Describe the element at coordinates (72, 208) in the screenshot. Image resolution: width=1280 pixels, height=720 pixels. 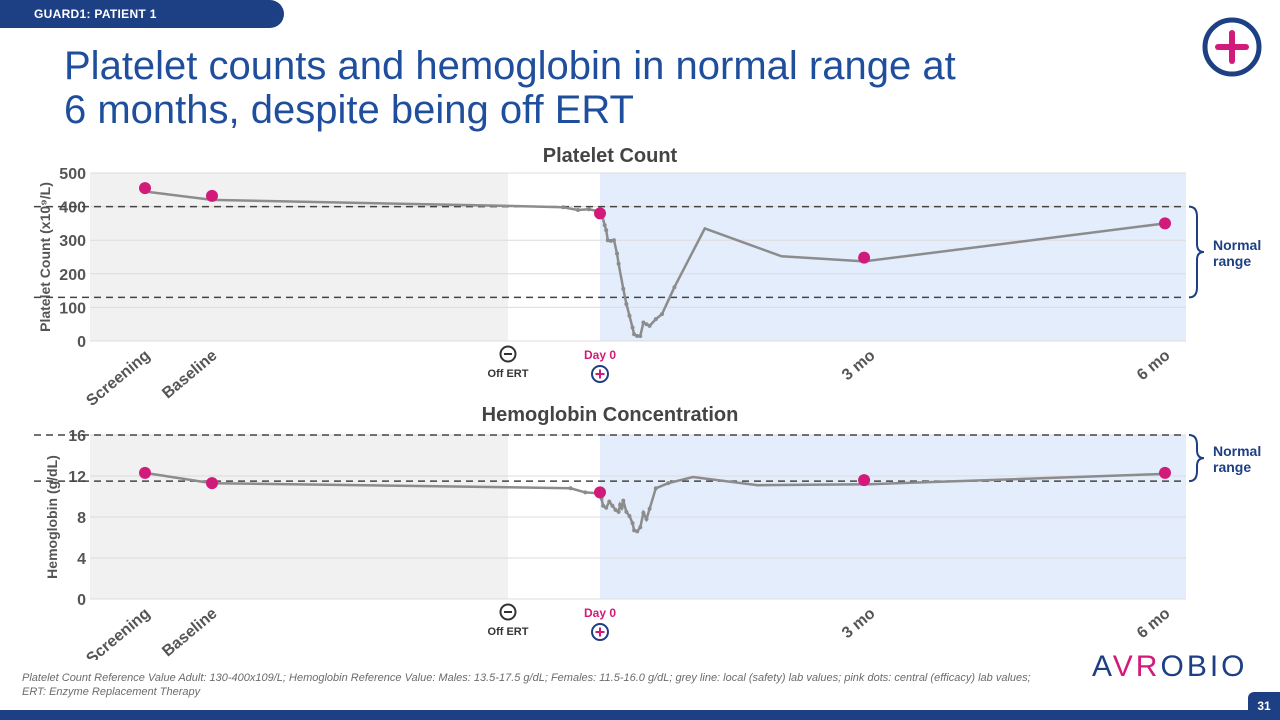
I see `y-tick-label: 400` at that location.